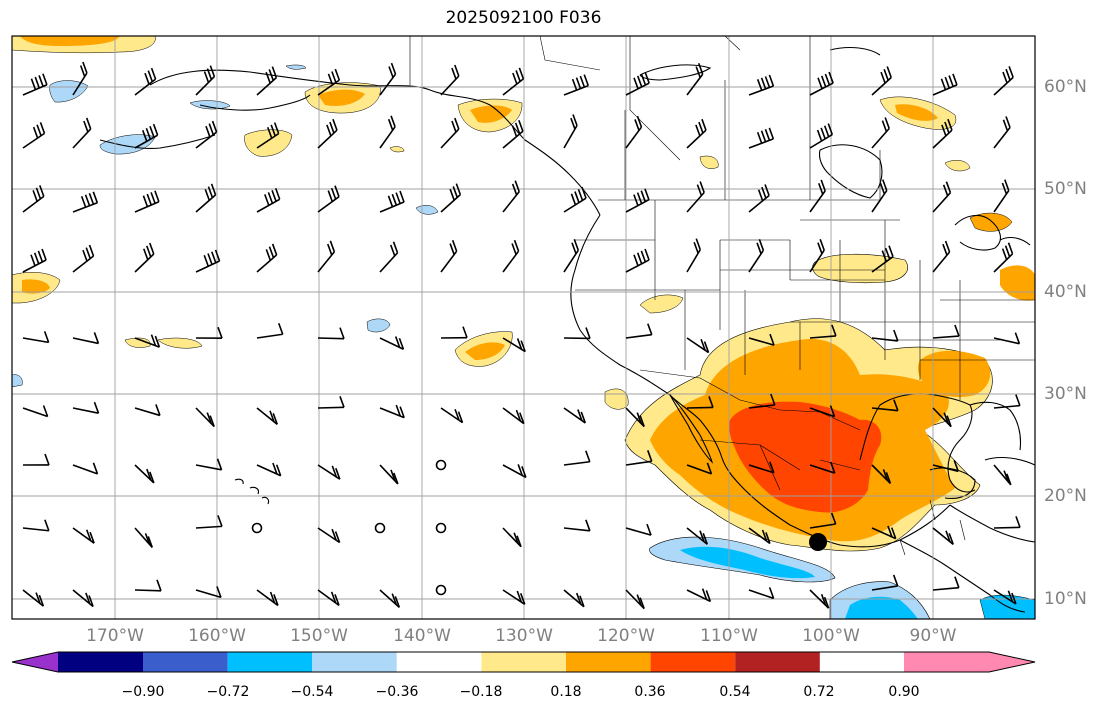  What do you see at coordinates (70, 41) in the screenshot?
I see `anomaly-arctic-west-inner` at bounding box center [70, 41].